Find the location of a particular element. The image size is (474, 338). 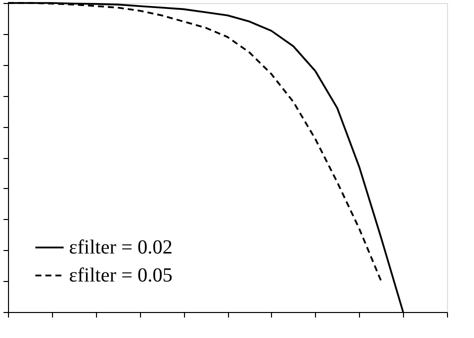

legend-label: εfilter = 0.05 is located at coordinates (121, 275).